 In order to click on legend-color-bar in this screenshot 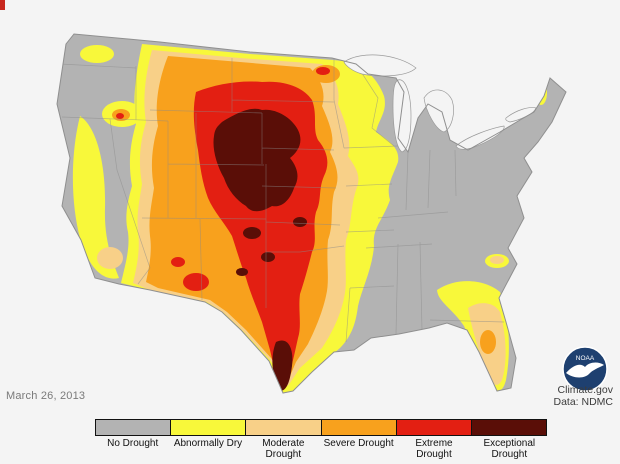, I will do `click(321, 427)`.